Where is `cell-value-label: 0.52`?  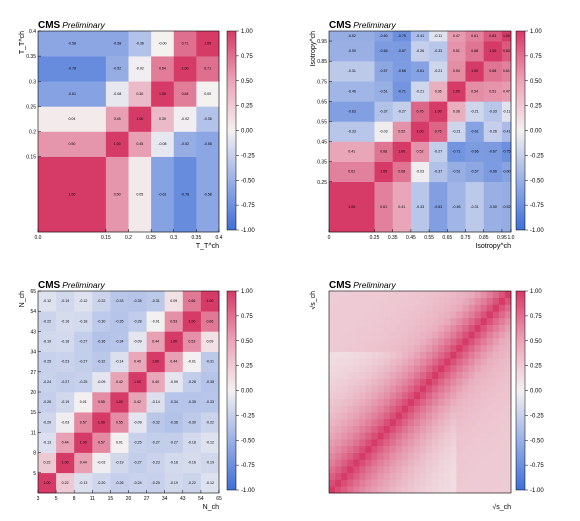 cell-value-label: 0.52 is located at coordinates (401, 131).